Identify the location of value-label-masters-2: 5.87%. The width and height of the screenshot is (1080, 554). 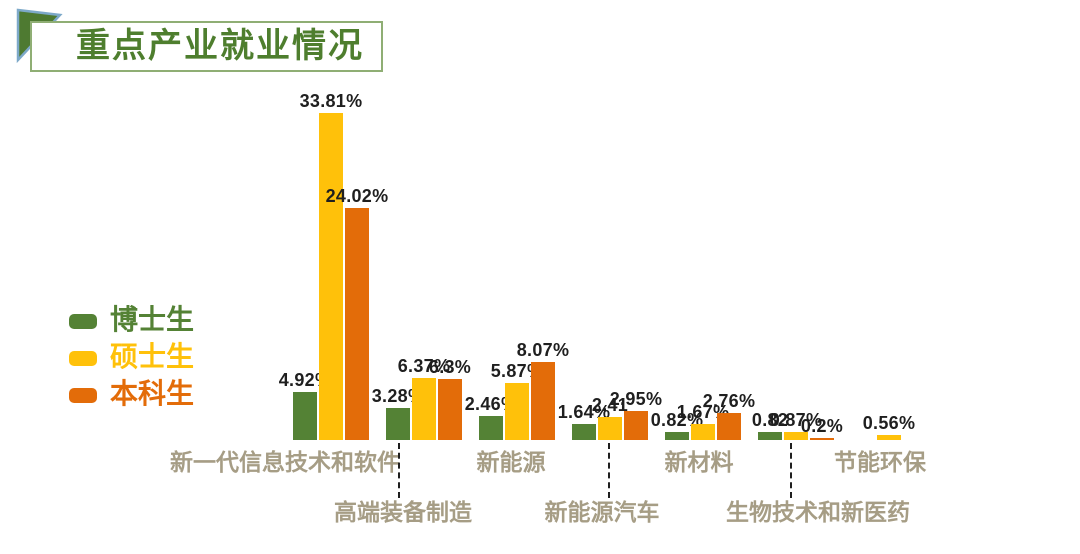
(517, 371).